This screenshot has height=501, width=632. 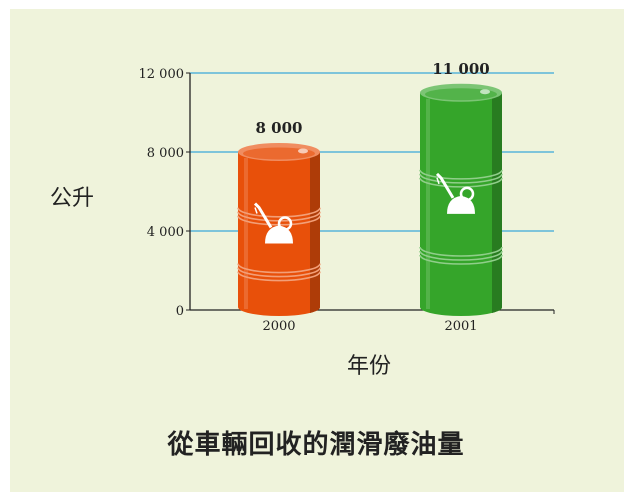 What do you see at coordinates (279, 128) in the screenshot?
I see `bar-value-label: 8 000` at bounding box center [279, 128].